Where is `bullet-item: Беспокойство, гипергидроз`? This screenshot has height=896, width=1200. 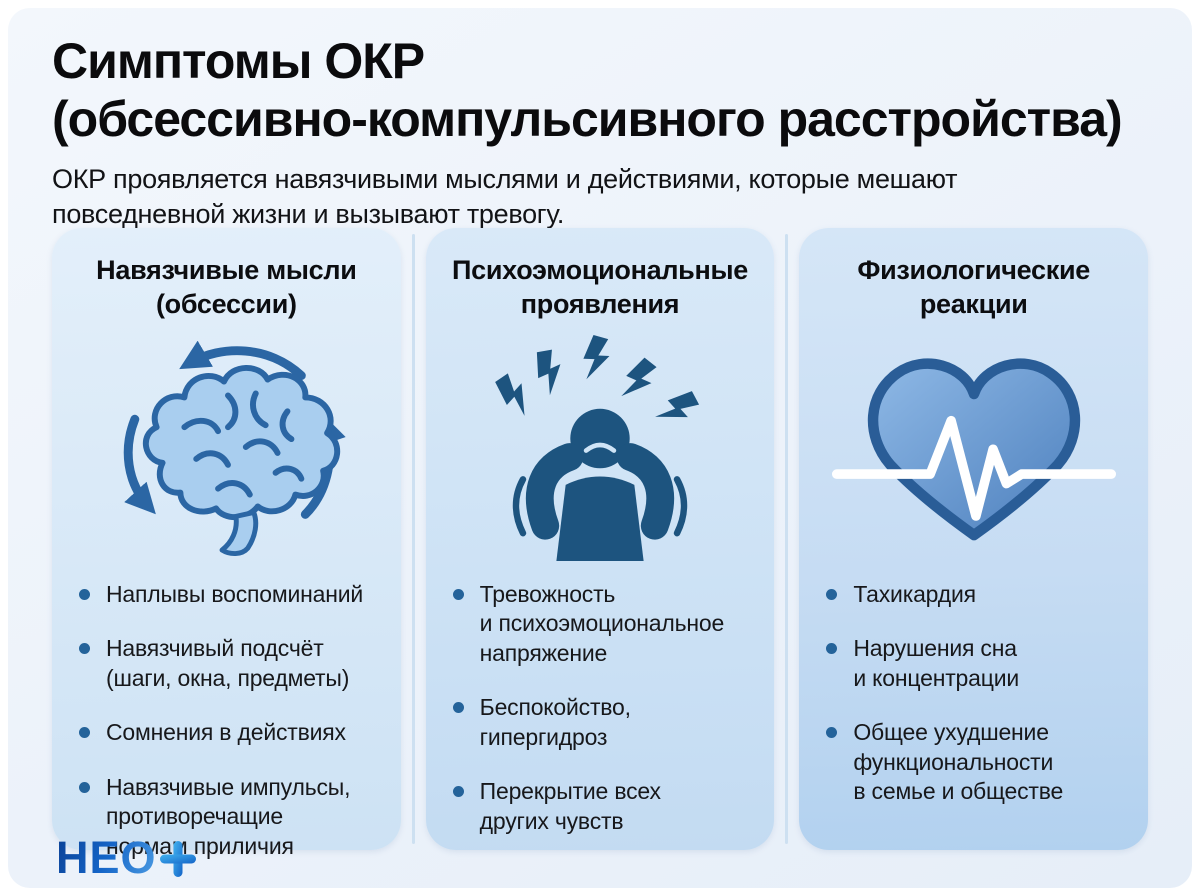
bullet-item: Беспокойство, гипергидроз is located at coordinates (603, 722).